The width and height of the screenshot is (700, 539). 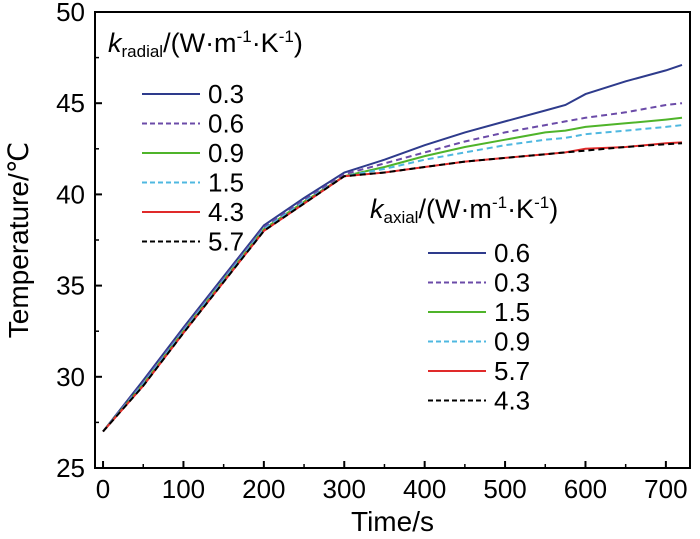 I want to click on x-tick-label: 400, so click(x=424, y=489).